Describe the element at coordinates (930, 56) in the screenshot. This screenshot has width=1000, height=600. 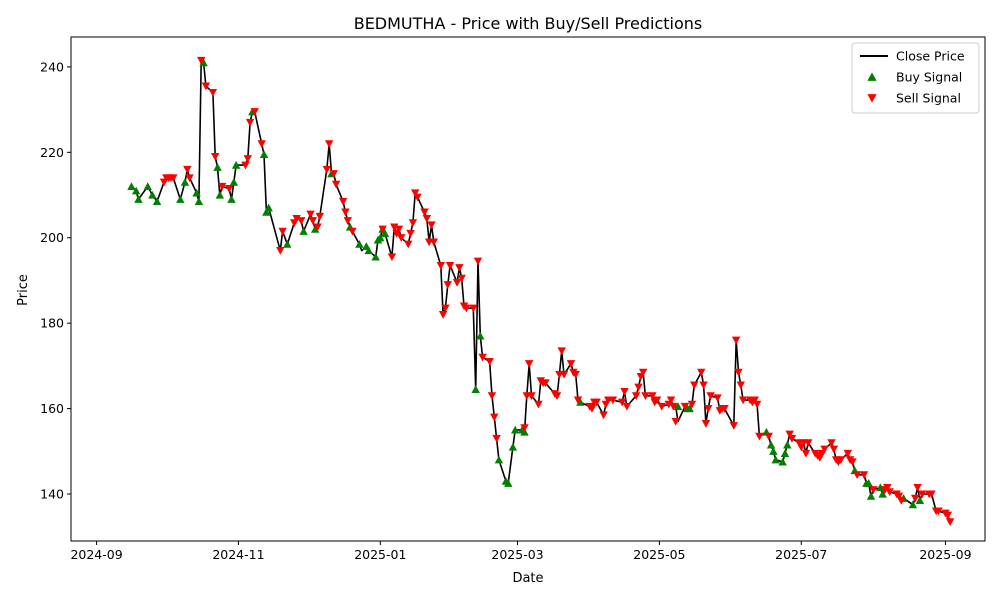
I see `legend-label: Close Price` at that location.